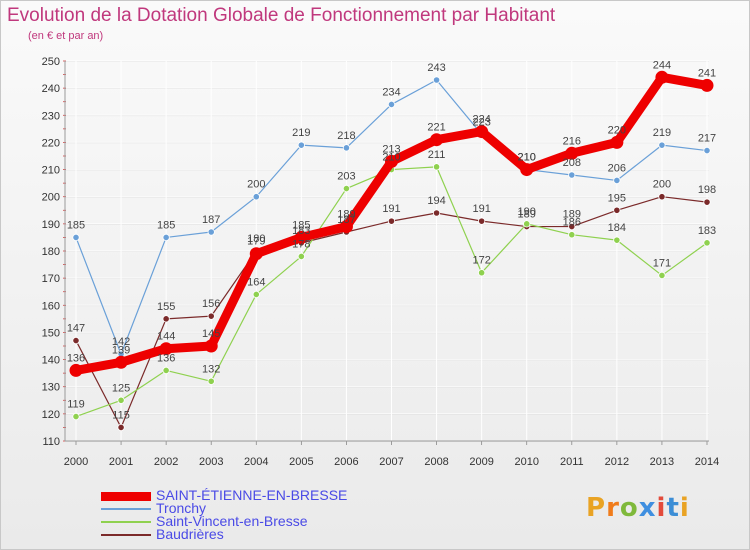  I want to click on data-label: 213, so click(391, 149).